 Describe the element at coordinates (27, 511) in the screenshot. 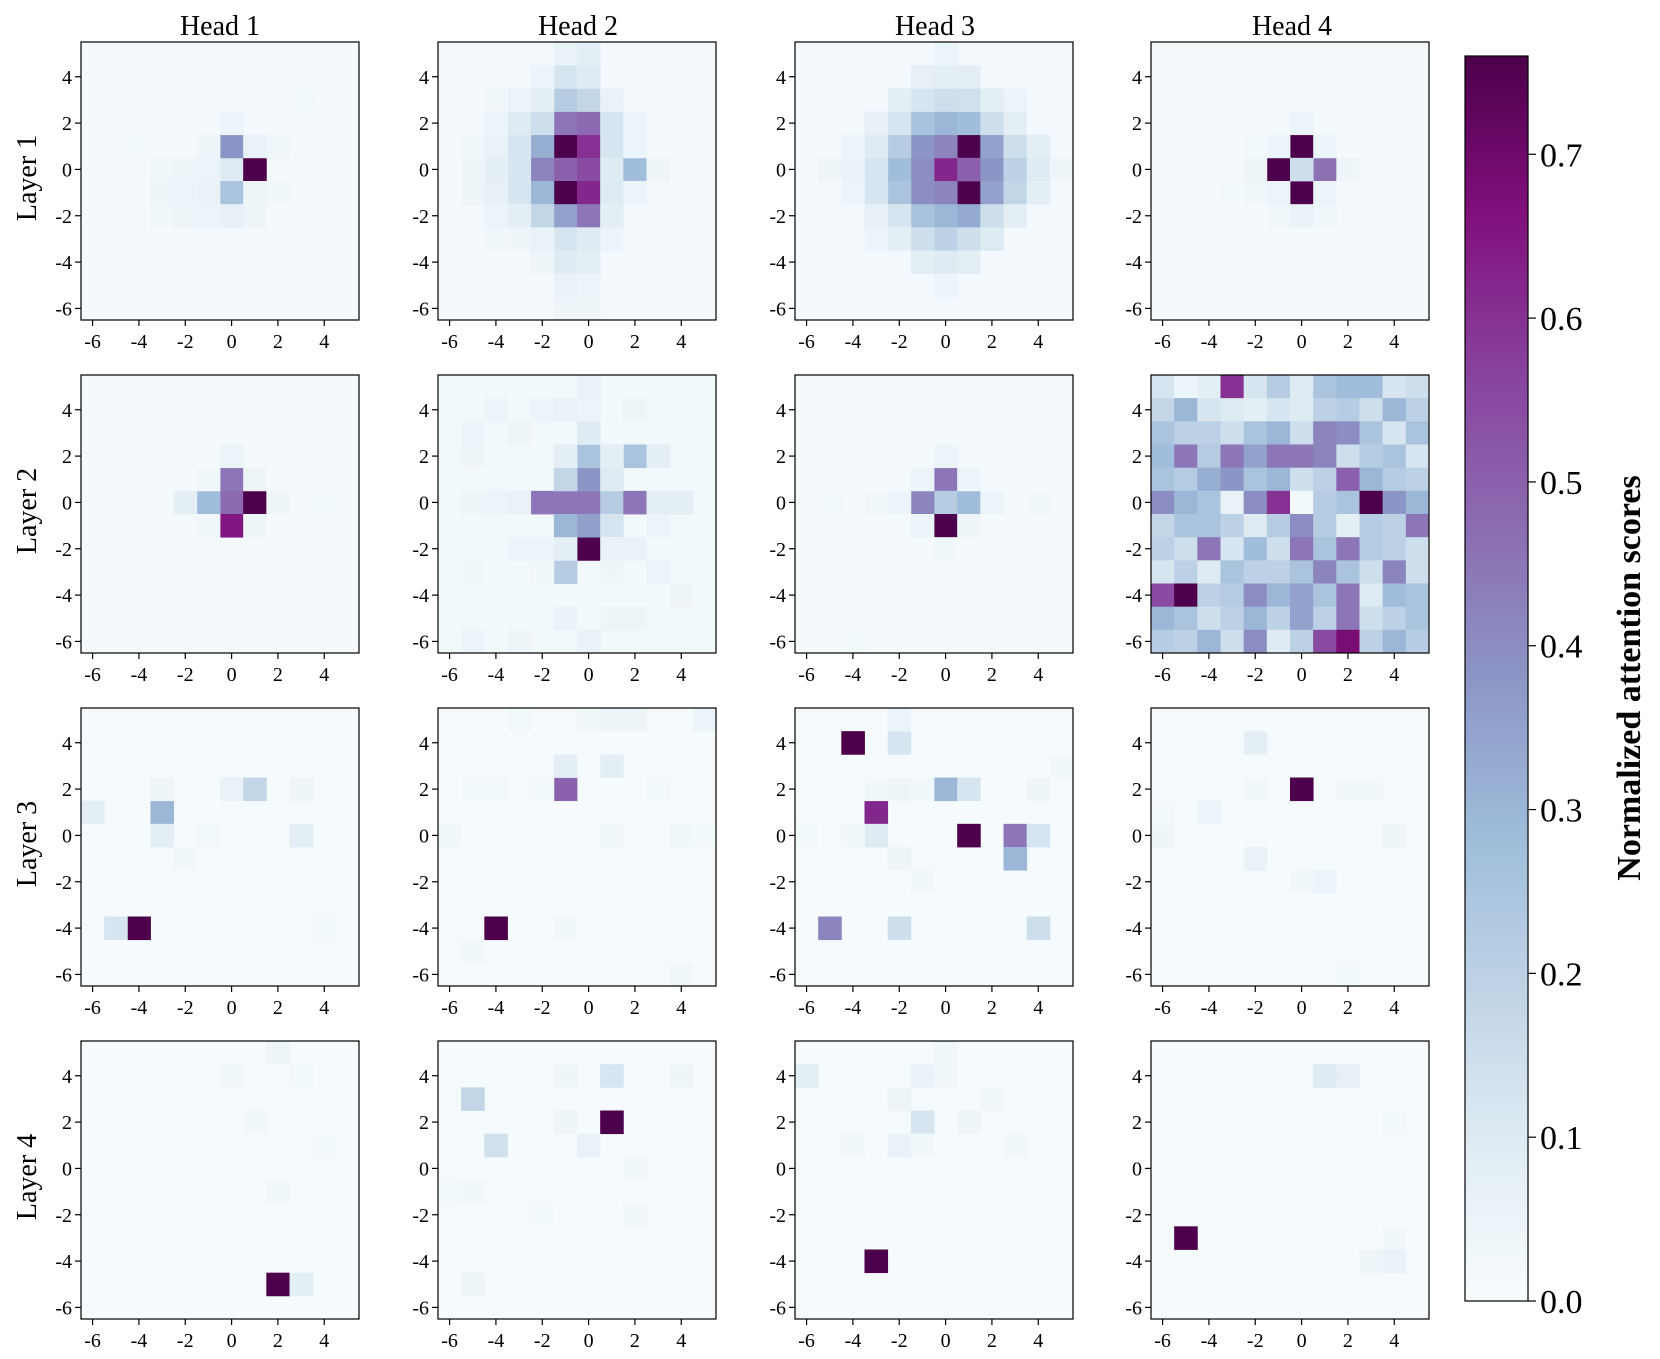

I see `row-label-layer-2: Layer 2` at that location.